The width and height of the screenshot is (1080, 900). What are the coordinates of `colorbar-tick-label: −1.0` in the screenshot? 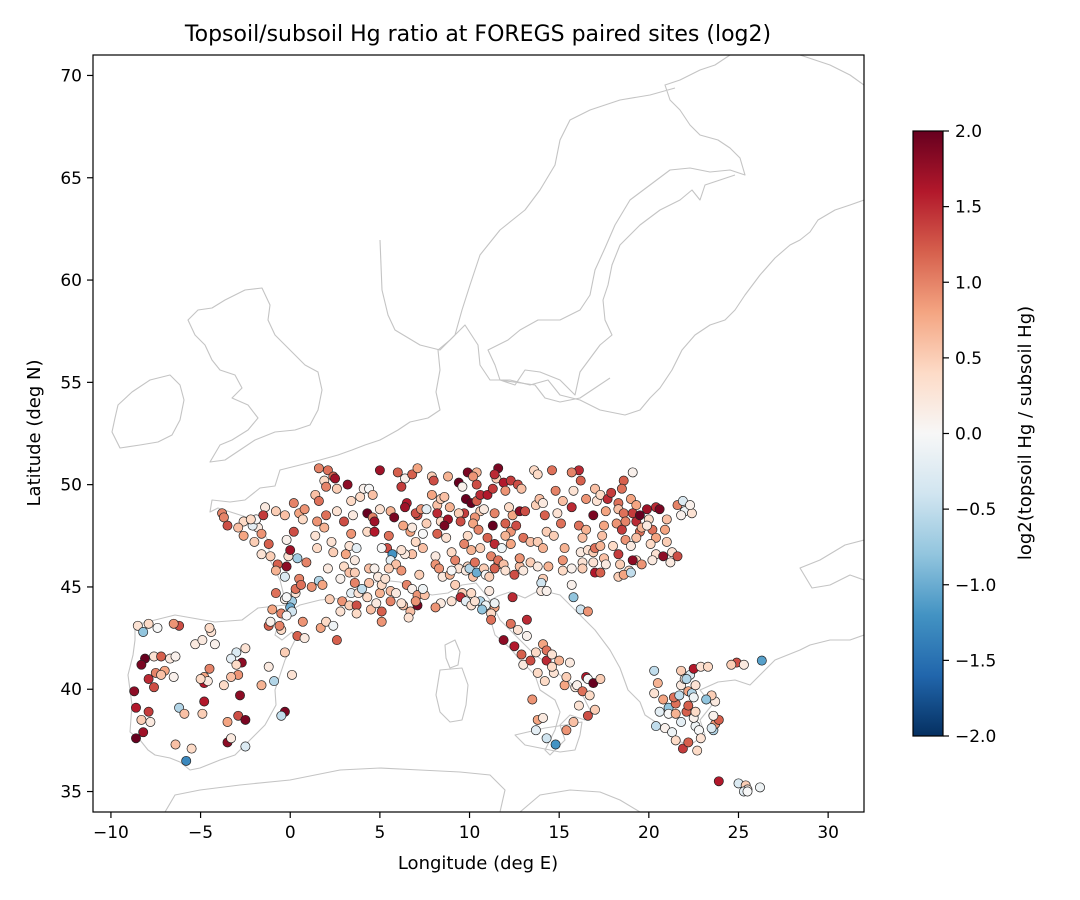 It's located at (975, 586).